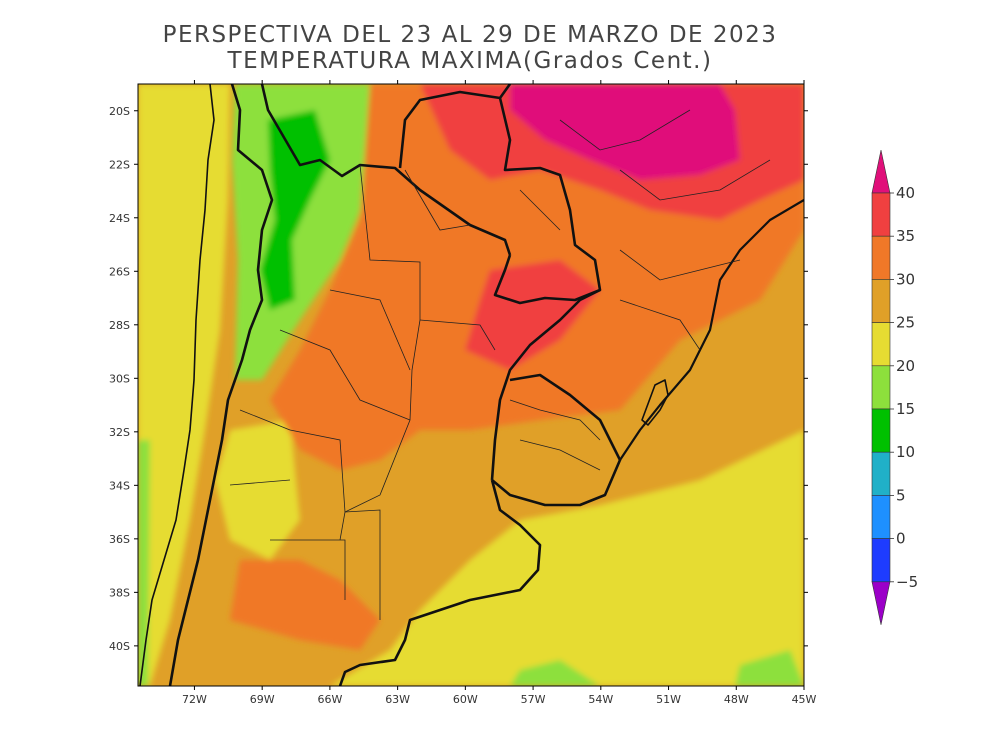 This screenshot has height=750, width=1000. Describe the element at coordinates (894, 387) in the screenshot. I see `colorbar: −5 0 5 10 15 20 25 30 35 40` at that location.